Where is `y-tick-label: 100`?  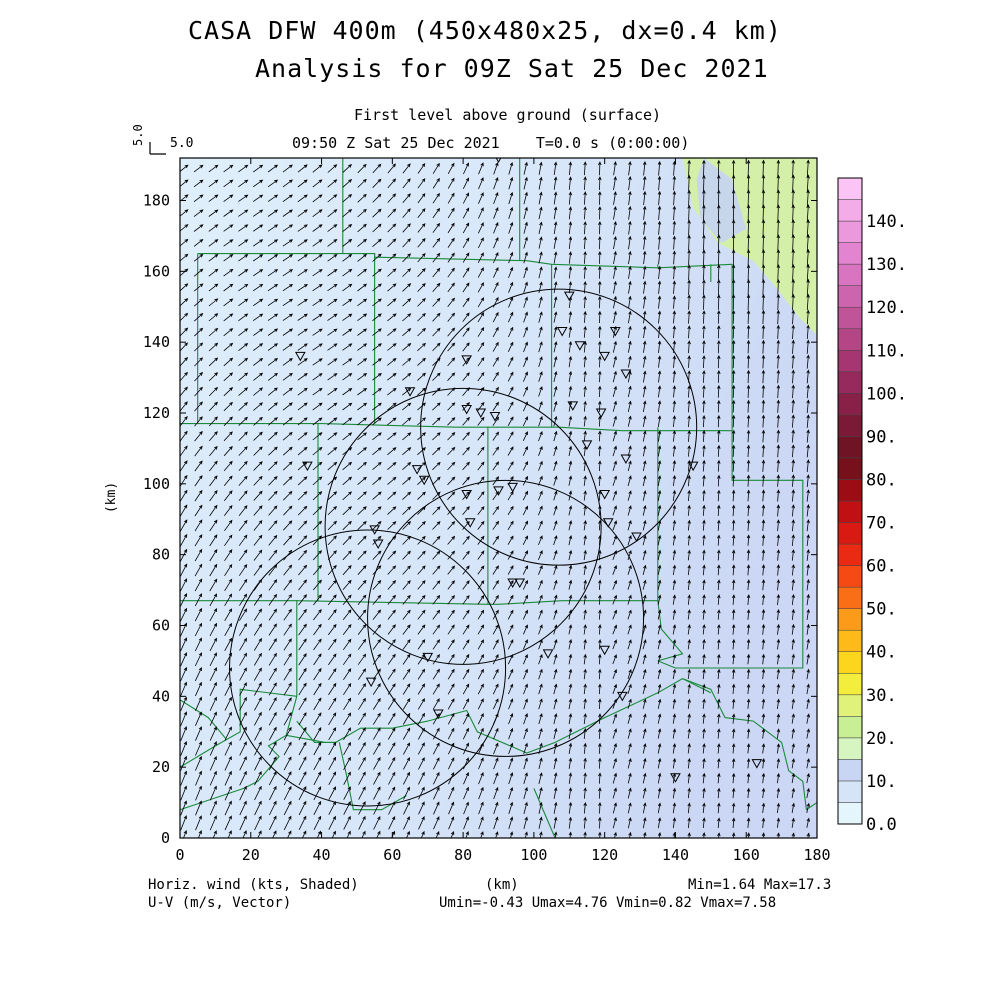 y-tick-label: 100 is located at coordinates (156, 484).